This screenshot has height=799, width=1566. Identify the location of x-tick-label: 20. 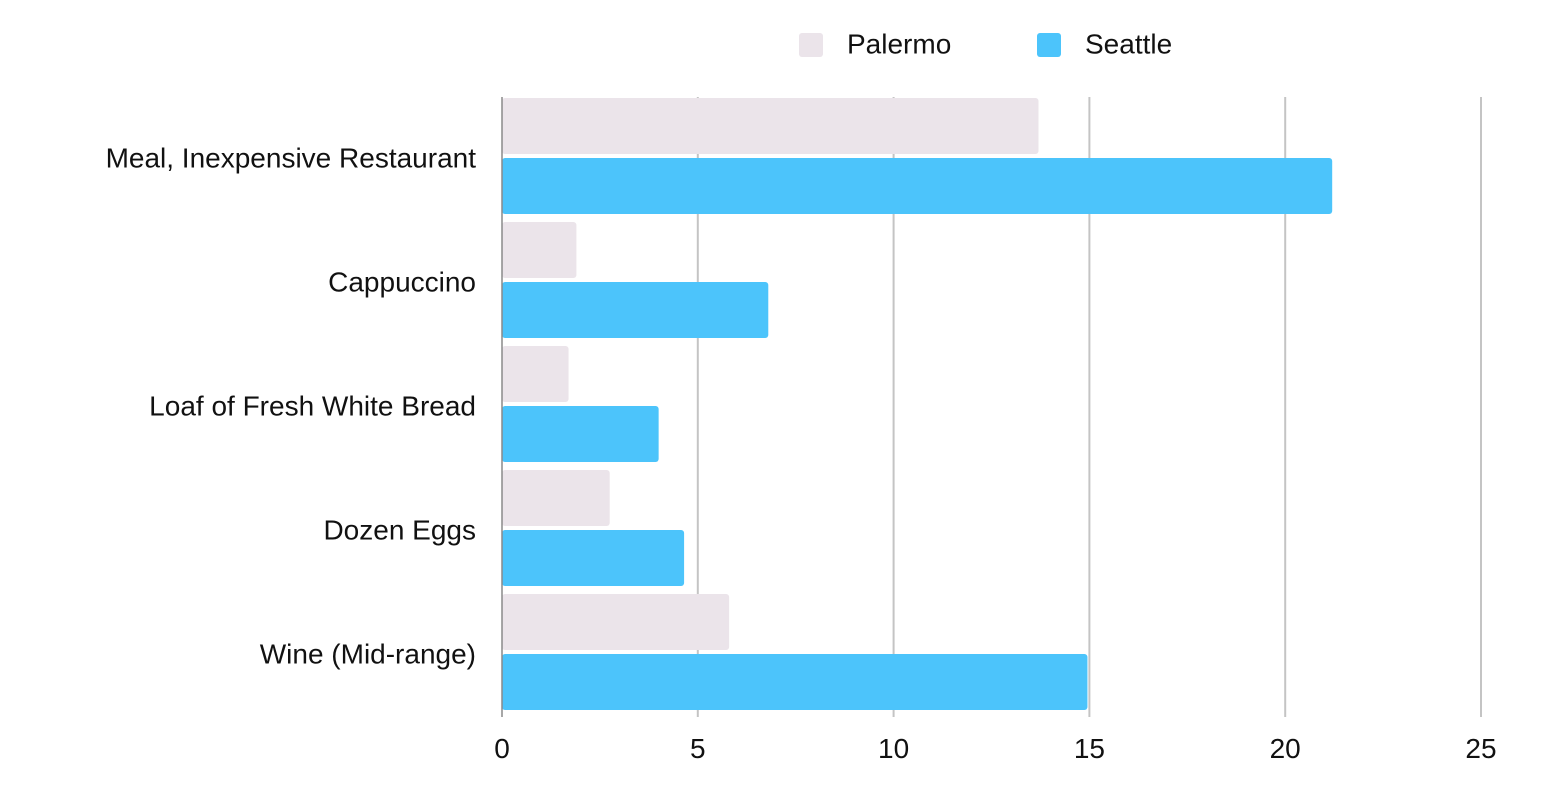
(1285, 748).